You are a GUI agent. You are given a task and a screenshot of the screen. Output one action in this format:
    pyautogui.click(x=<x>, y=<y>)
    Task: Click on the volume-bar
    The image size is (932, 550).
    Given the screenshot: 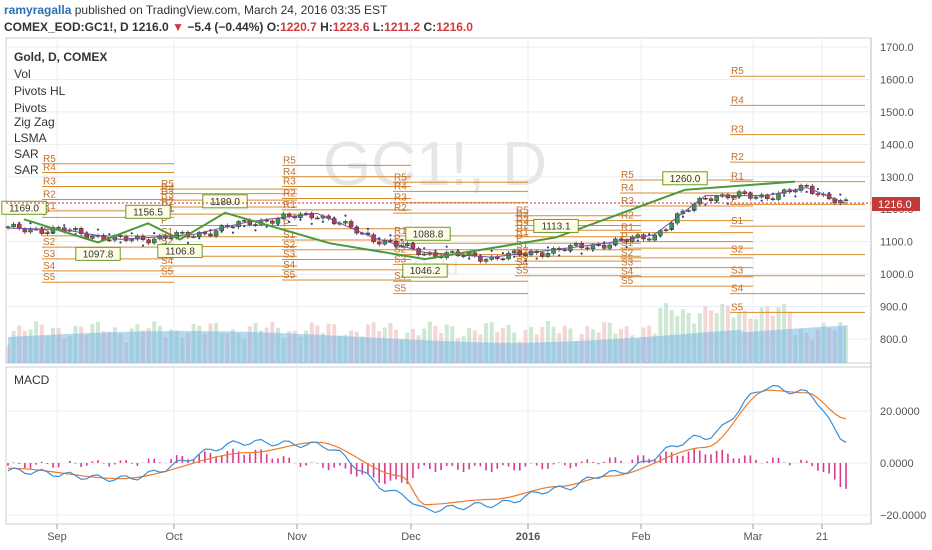 What is the action you would take?
    pyautogui.click(x=660, y=335)
    